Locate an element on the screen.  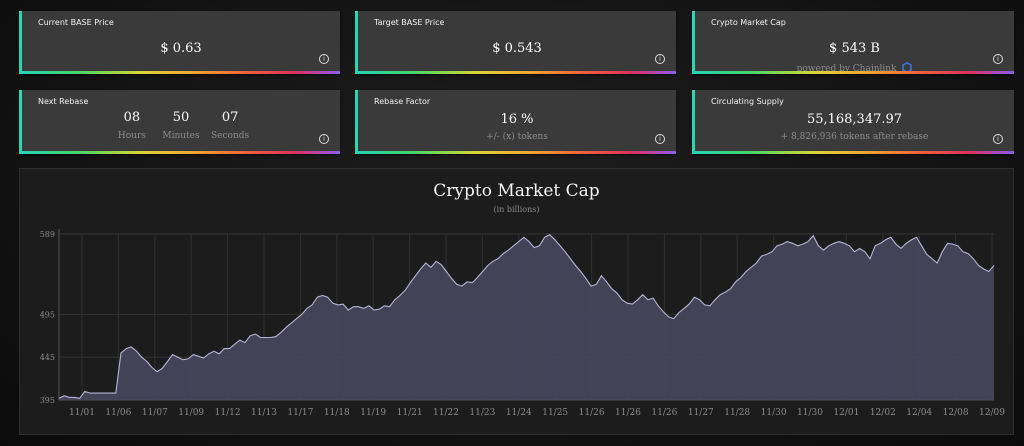
x-tick-label: 11/13 is located at coordinates (264, 413).